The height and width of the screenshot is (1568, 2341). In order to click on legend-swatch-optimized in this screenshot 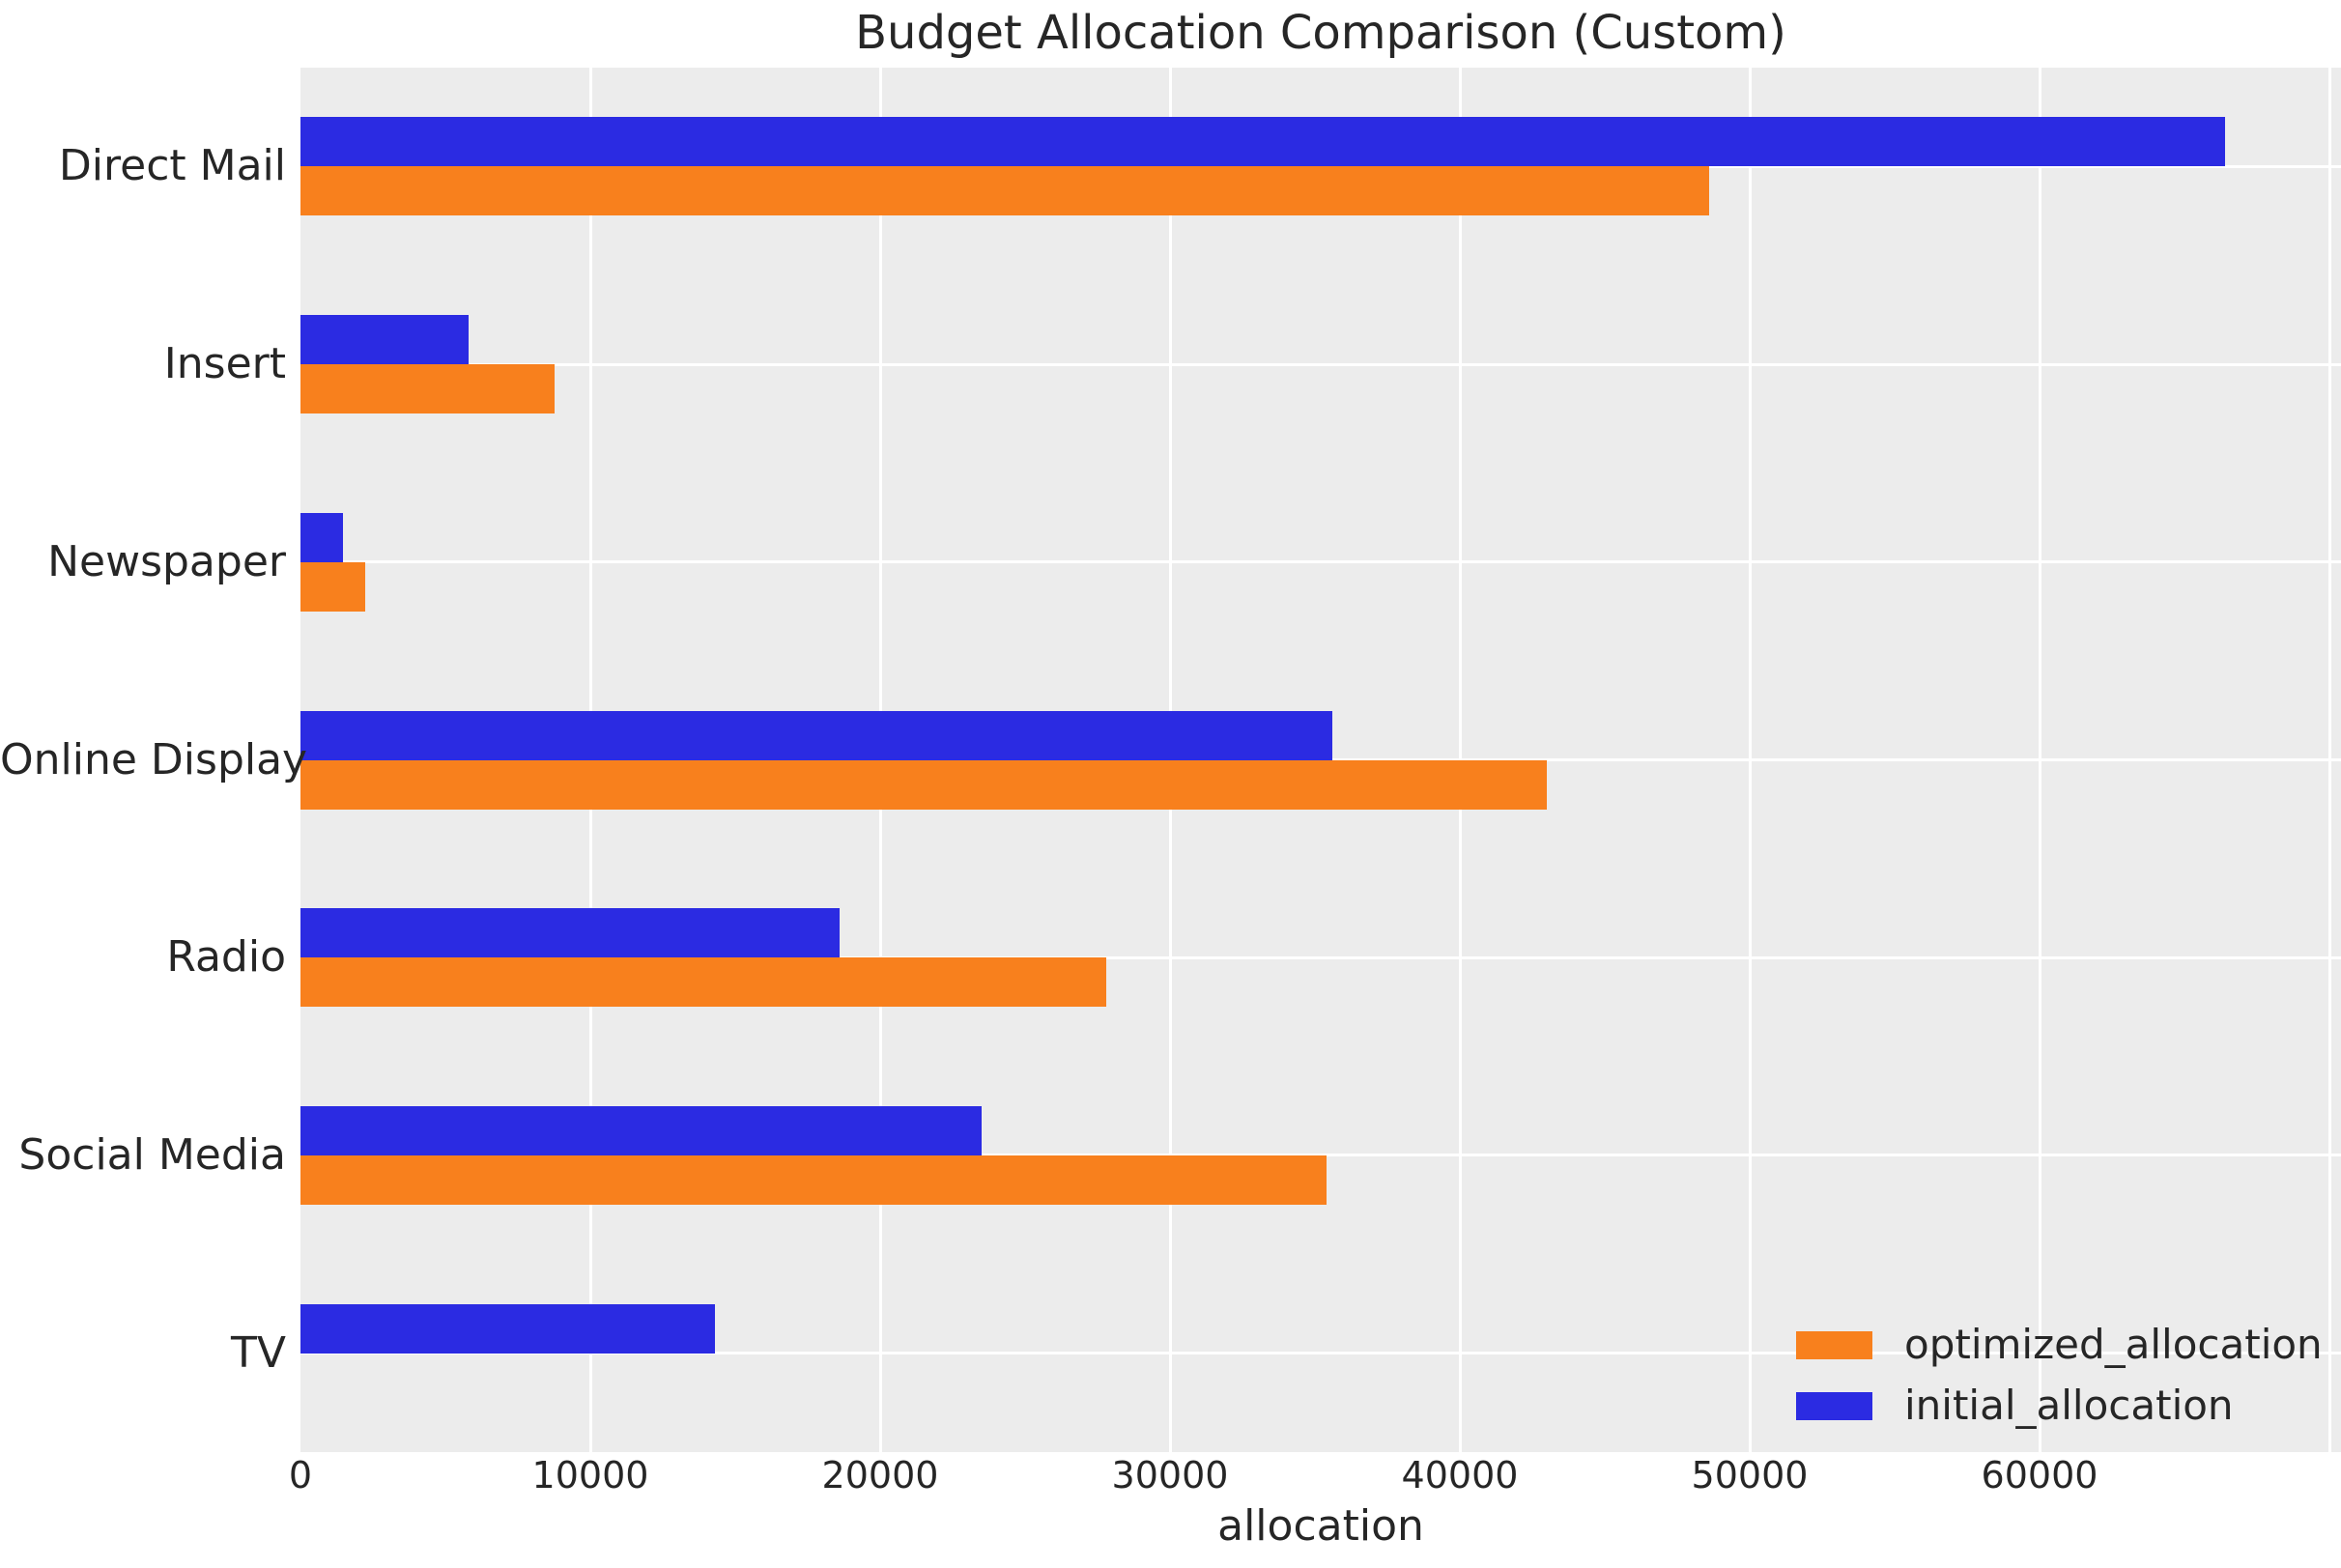, I will do `click(1834, 1344)`.